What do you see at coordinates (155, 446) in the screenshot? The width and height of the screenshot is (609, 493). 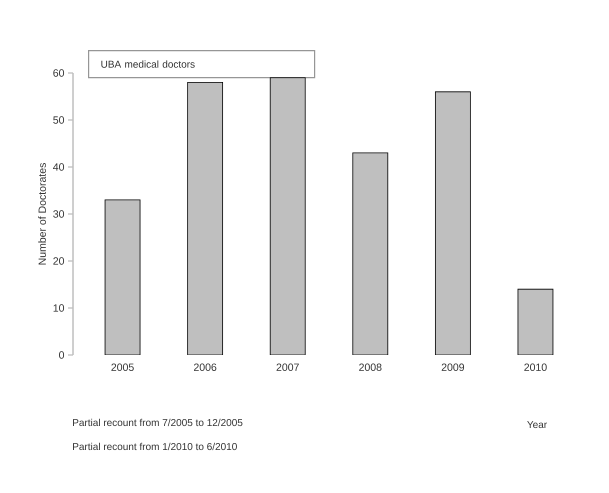 I see `text: Partial recount from 1/2010 to 6/2010` at bounding box center [155, 446].